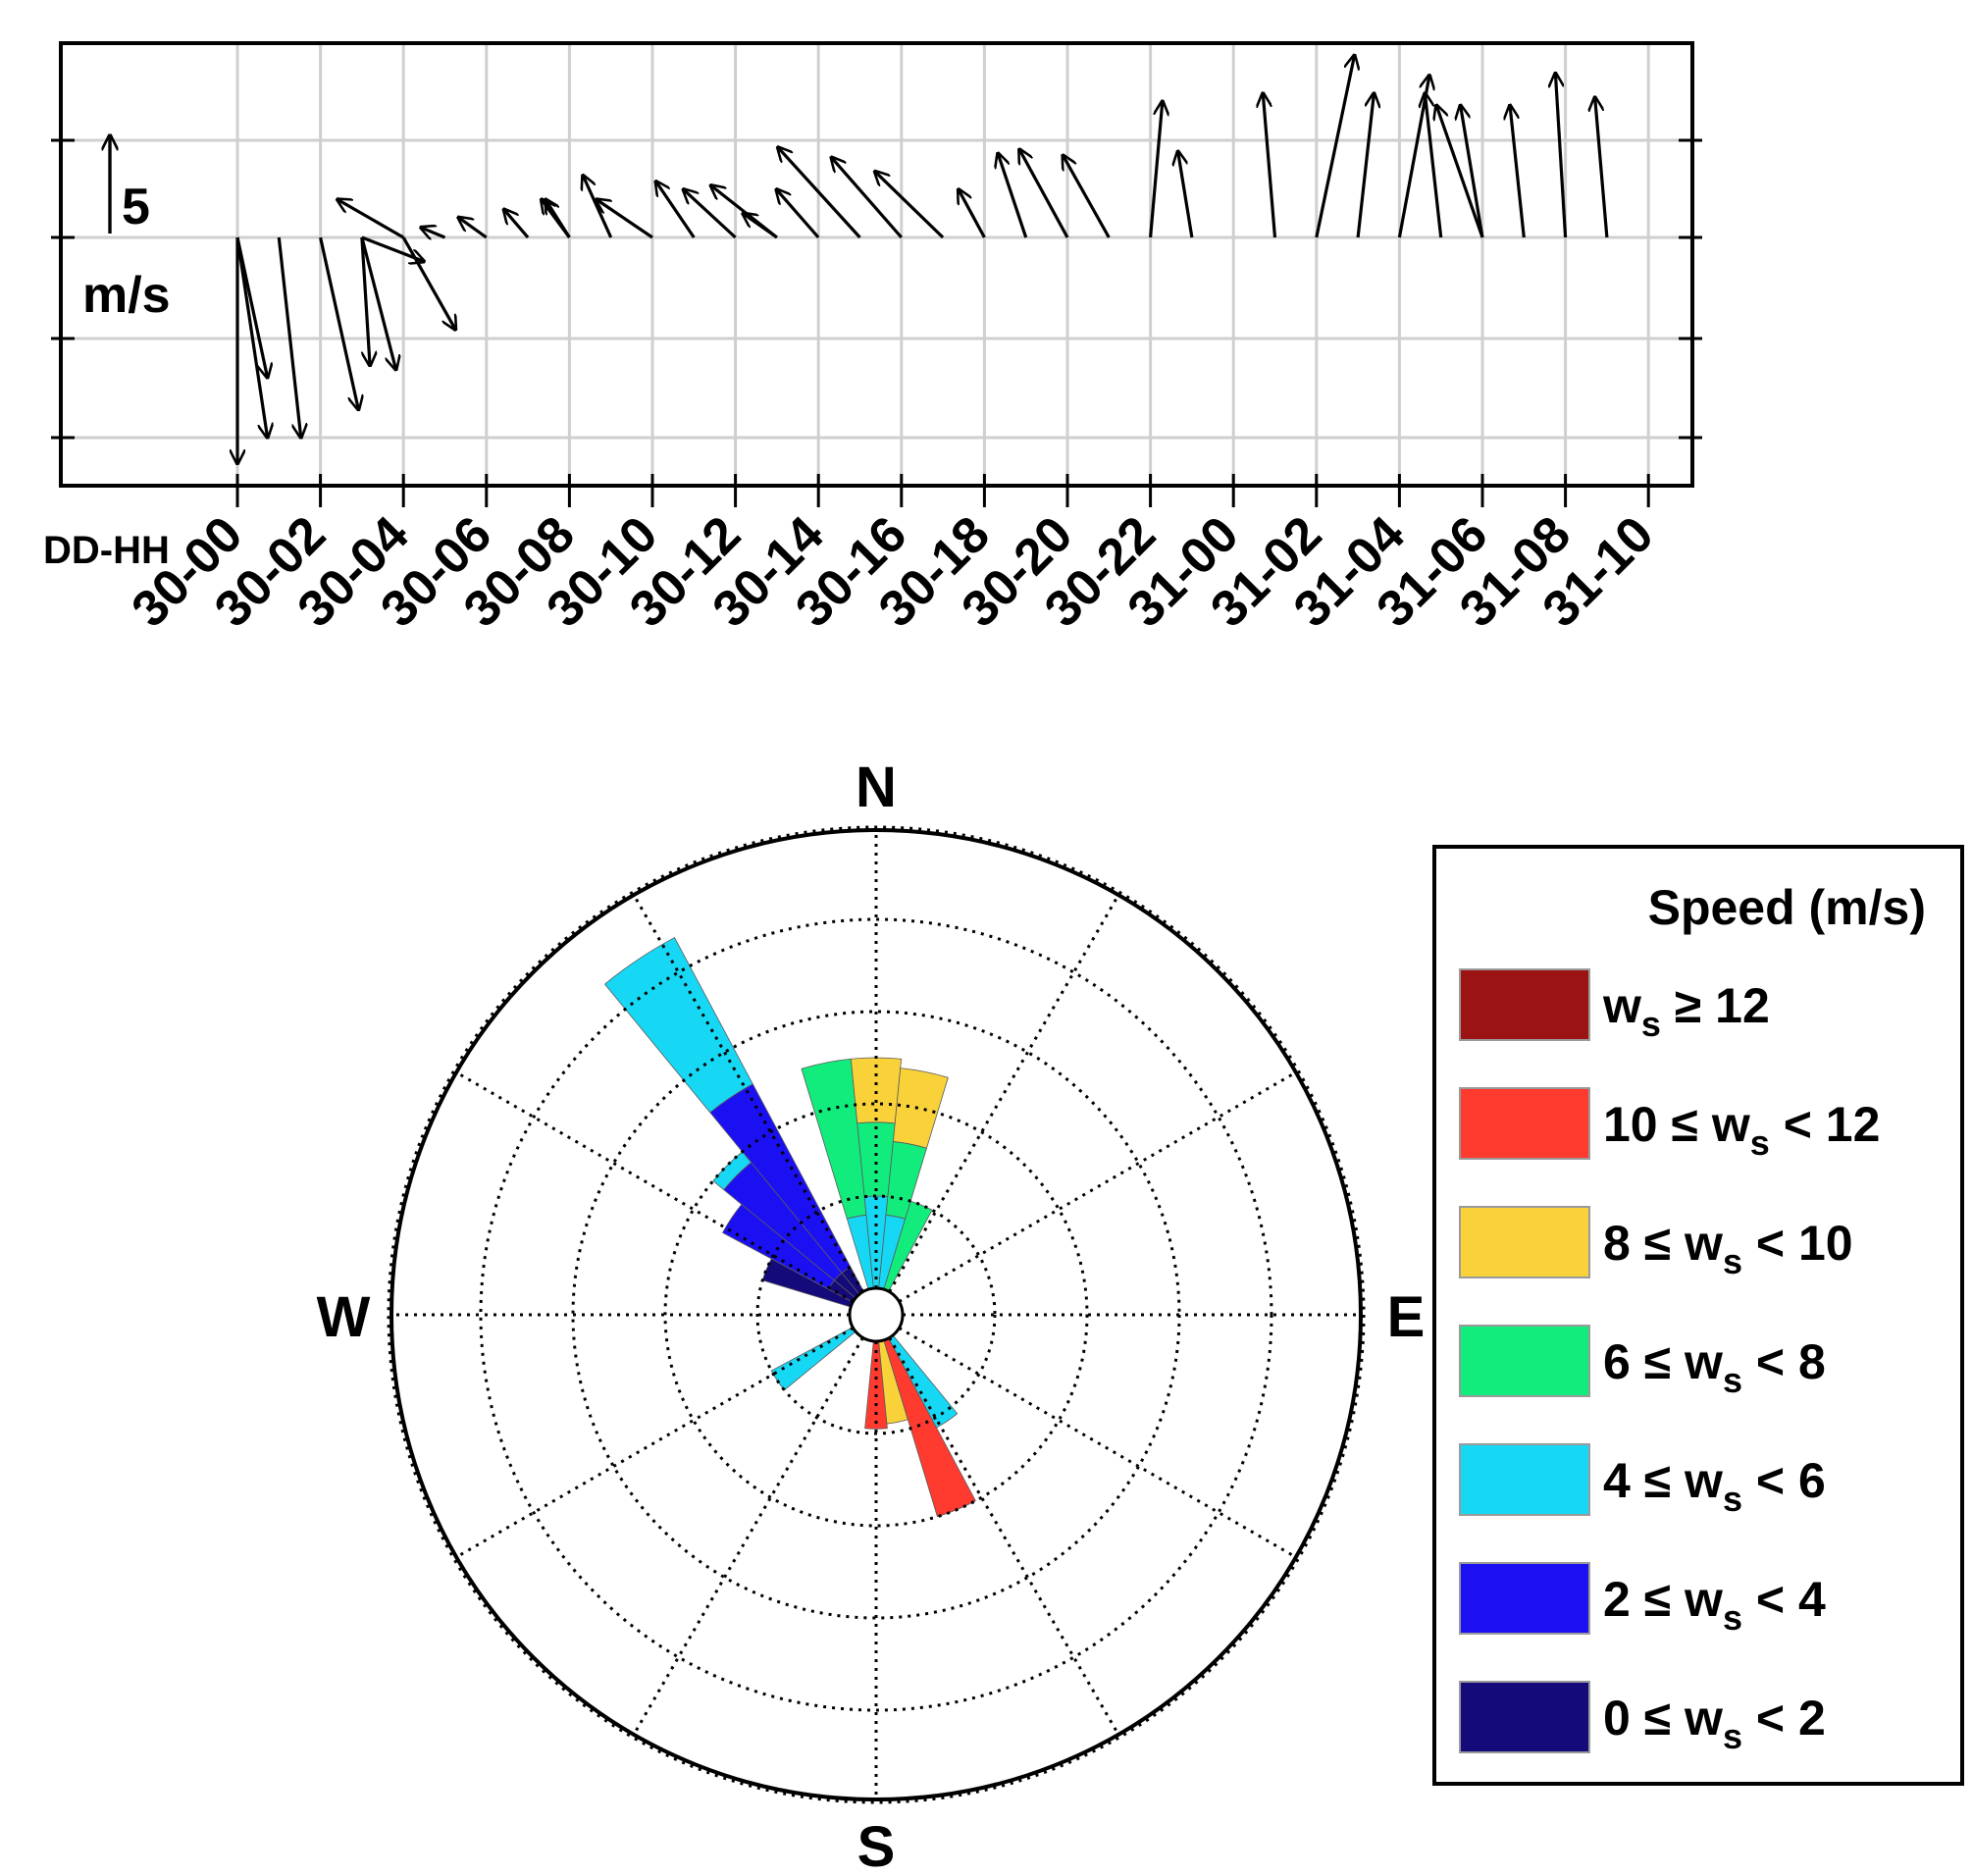 Image resolution: width=1972 pixels, height=1876 pixels. Describe the element at coordinates (136, 207) in the screenshot. I see `scale-arrow-value: 5` at that location.